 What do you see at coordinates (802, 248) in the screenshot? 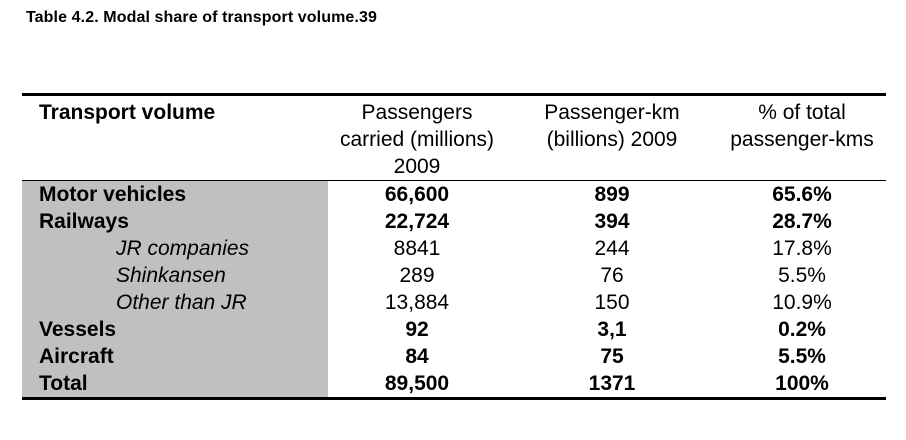
I see `share-cell: 17.8%` at bounding box center [802, 248].